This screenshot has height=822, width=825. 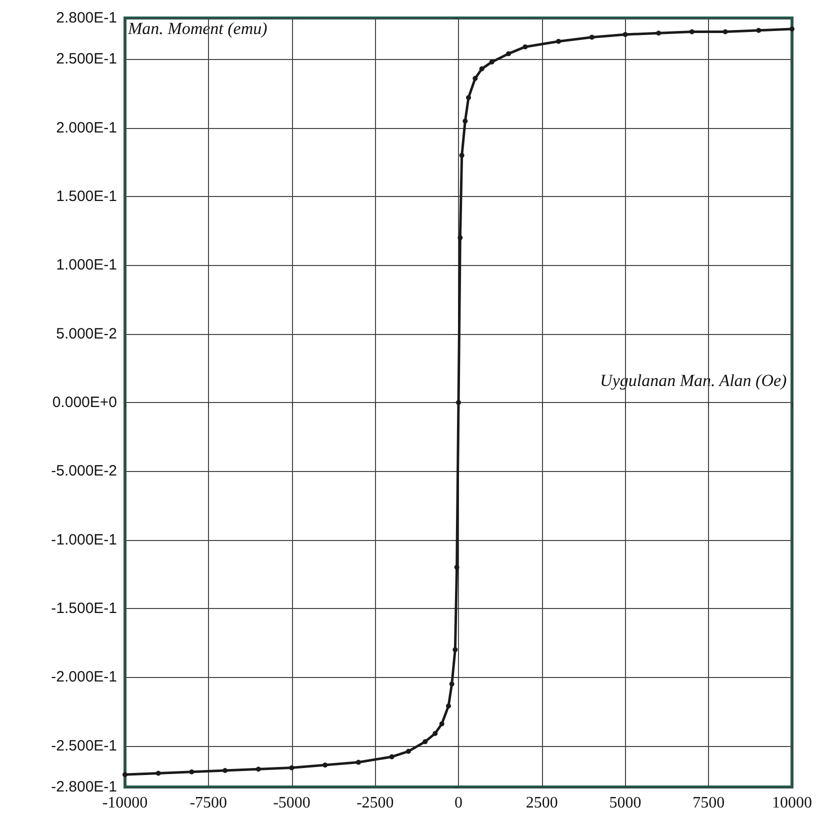 What do you see at coordinates (86, 333) in the screenshot?
I see `y-tick-label: 5.000E-2` at bounding box center [86, 333].